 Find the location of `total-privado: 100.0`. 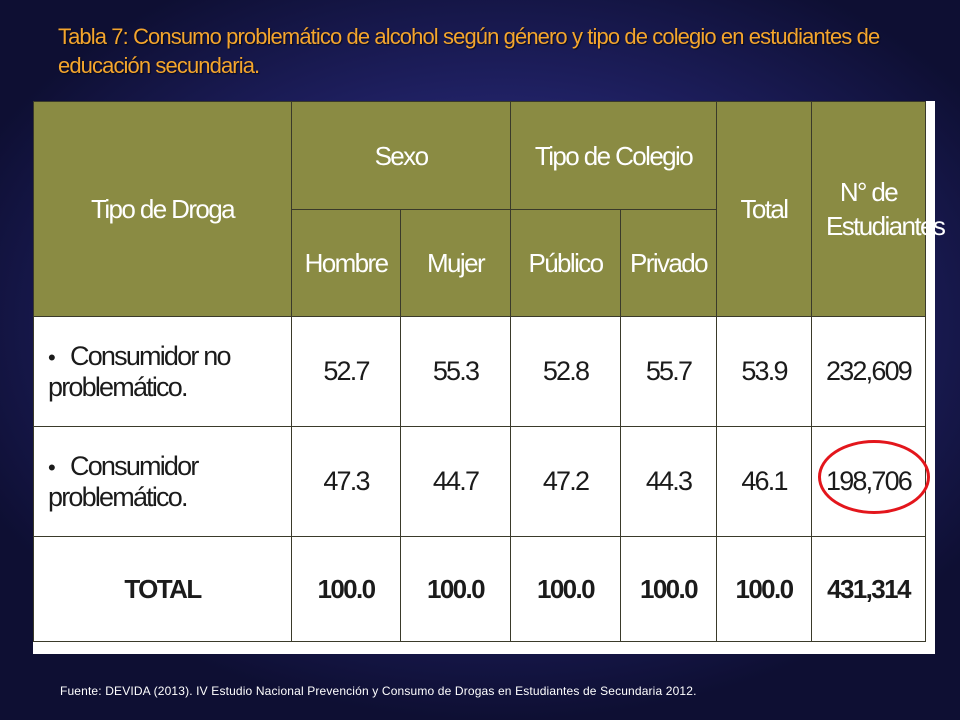

total-privado: 100.0 is located at coordinates (668, 589).